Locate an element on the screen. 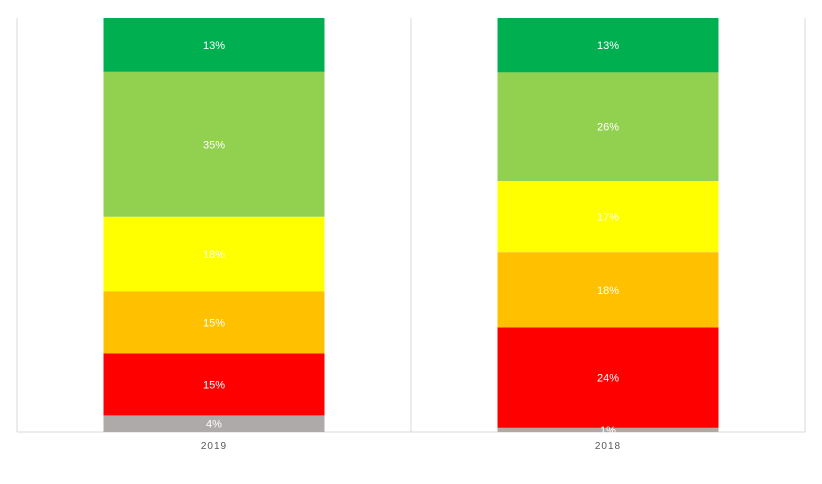 This screenshot has width=822, height=484. x-tick-label-2018: 2018 is located at coordinates (608, 446).